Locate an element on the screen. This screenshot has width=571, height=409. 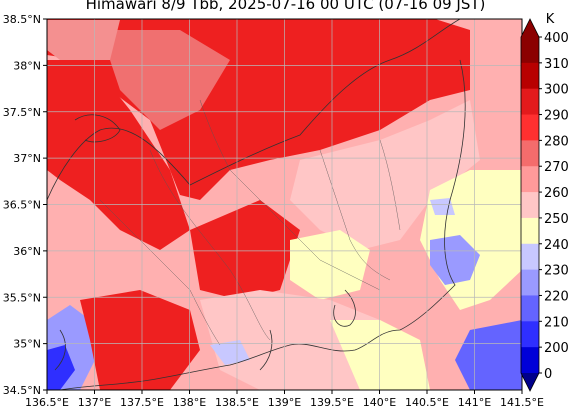
colorbar-label: 290 is located at coordinates (556, 116).